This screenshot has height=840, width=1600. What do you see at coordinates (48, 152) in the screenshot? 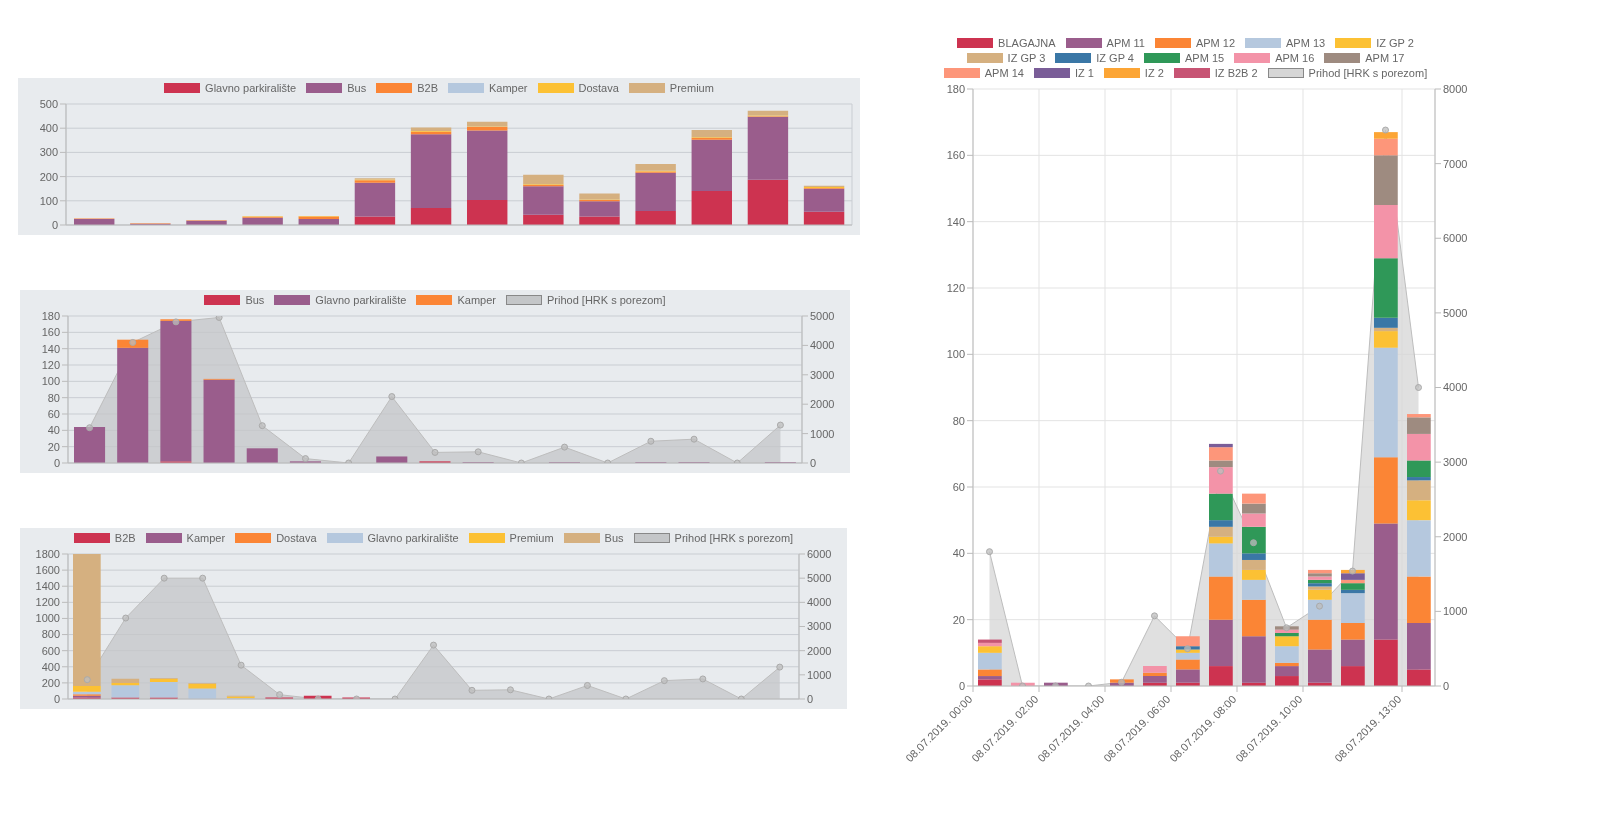
I see `y-tick-label: 300` at bounding box center [48, 152].